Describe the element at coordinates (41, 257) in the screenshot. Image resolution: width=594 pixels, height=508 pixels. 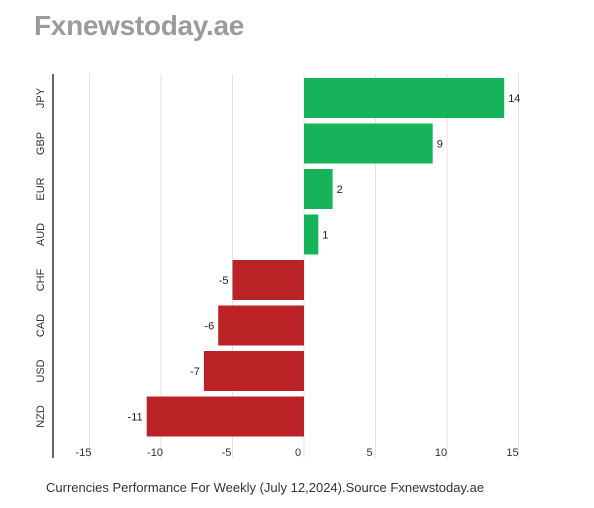
I see `category-labels: JPY GBP EUR AUD CHF CAD USD NZD` at that location.